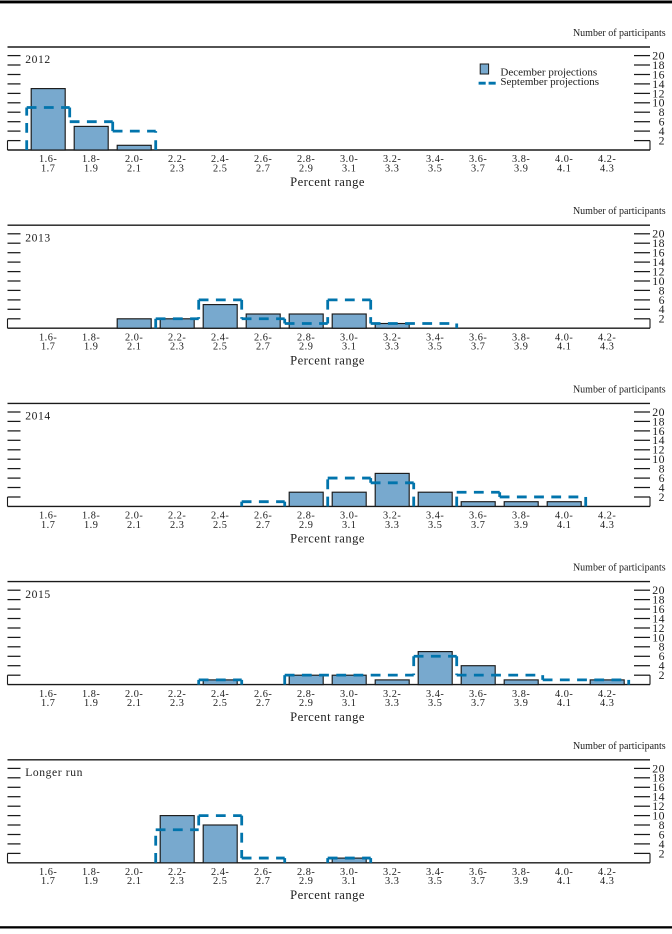  I want to click on svg-text: 12, so click(658, 450).